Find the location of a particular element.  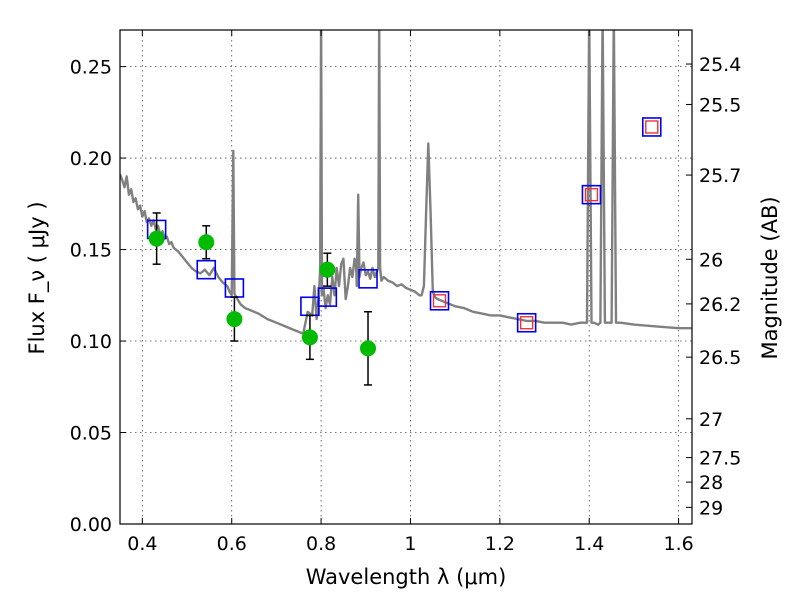

right-tick-label: 26.2 is located at coordinates (720, 305).